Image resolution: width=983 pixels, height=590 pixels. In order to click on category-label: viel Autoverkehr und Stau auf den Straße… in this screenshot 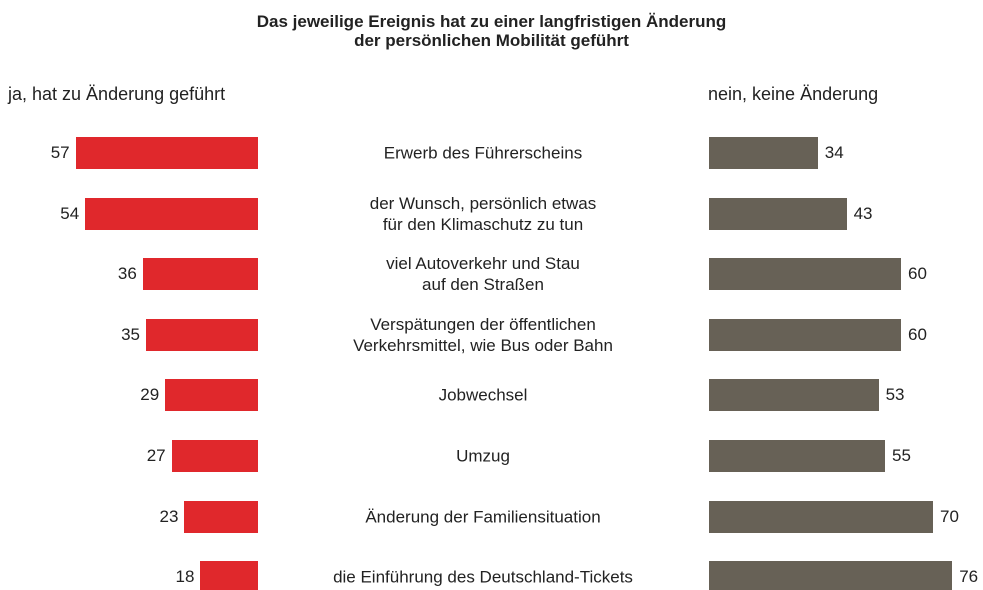, I will do `click(483, 274)`.